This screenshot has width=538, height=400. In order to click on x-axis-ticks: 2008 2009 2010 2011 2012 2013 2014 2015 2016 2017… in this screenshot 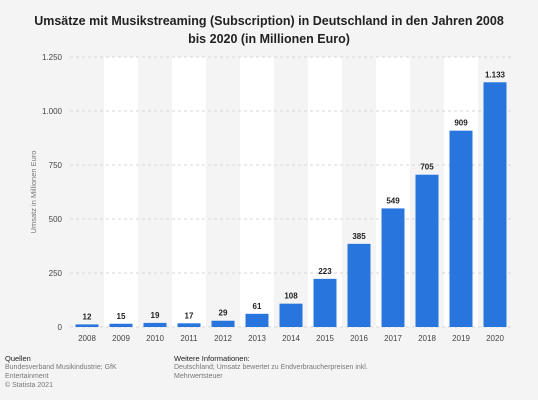, I will do `click(291, 338)`.